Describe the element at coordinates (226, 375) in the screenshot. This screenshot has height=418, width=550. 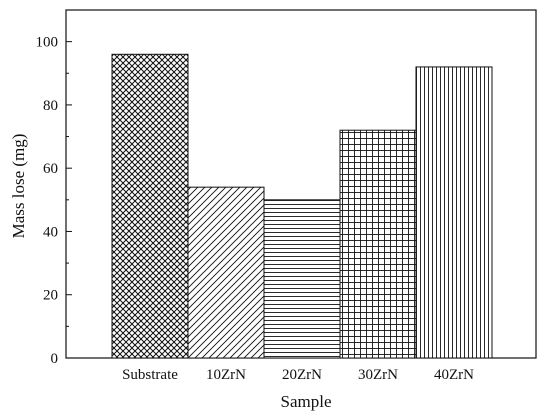
I see `x-tick-label: 10ZrN` at that location.